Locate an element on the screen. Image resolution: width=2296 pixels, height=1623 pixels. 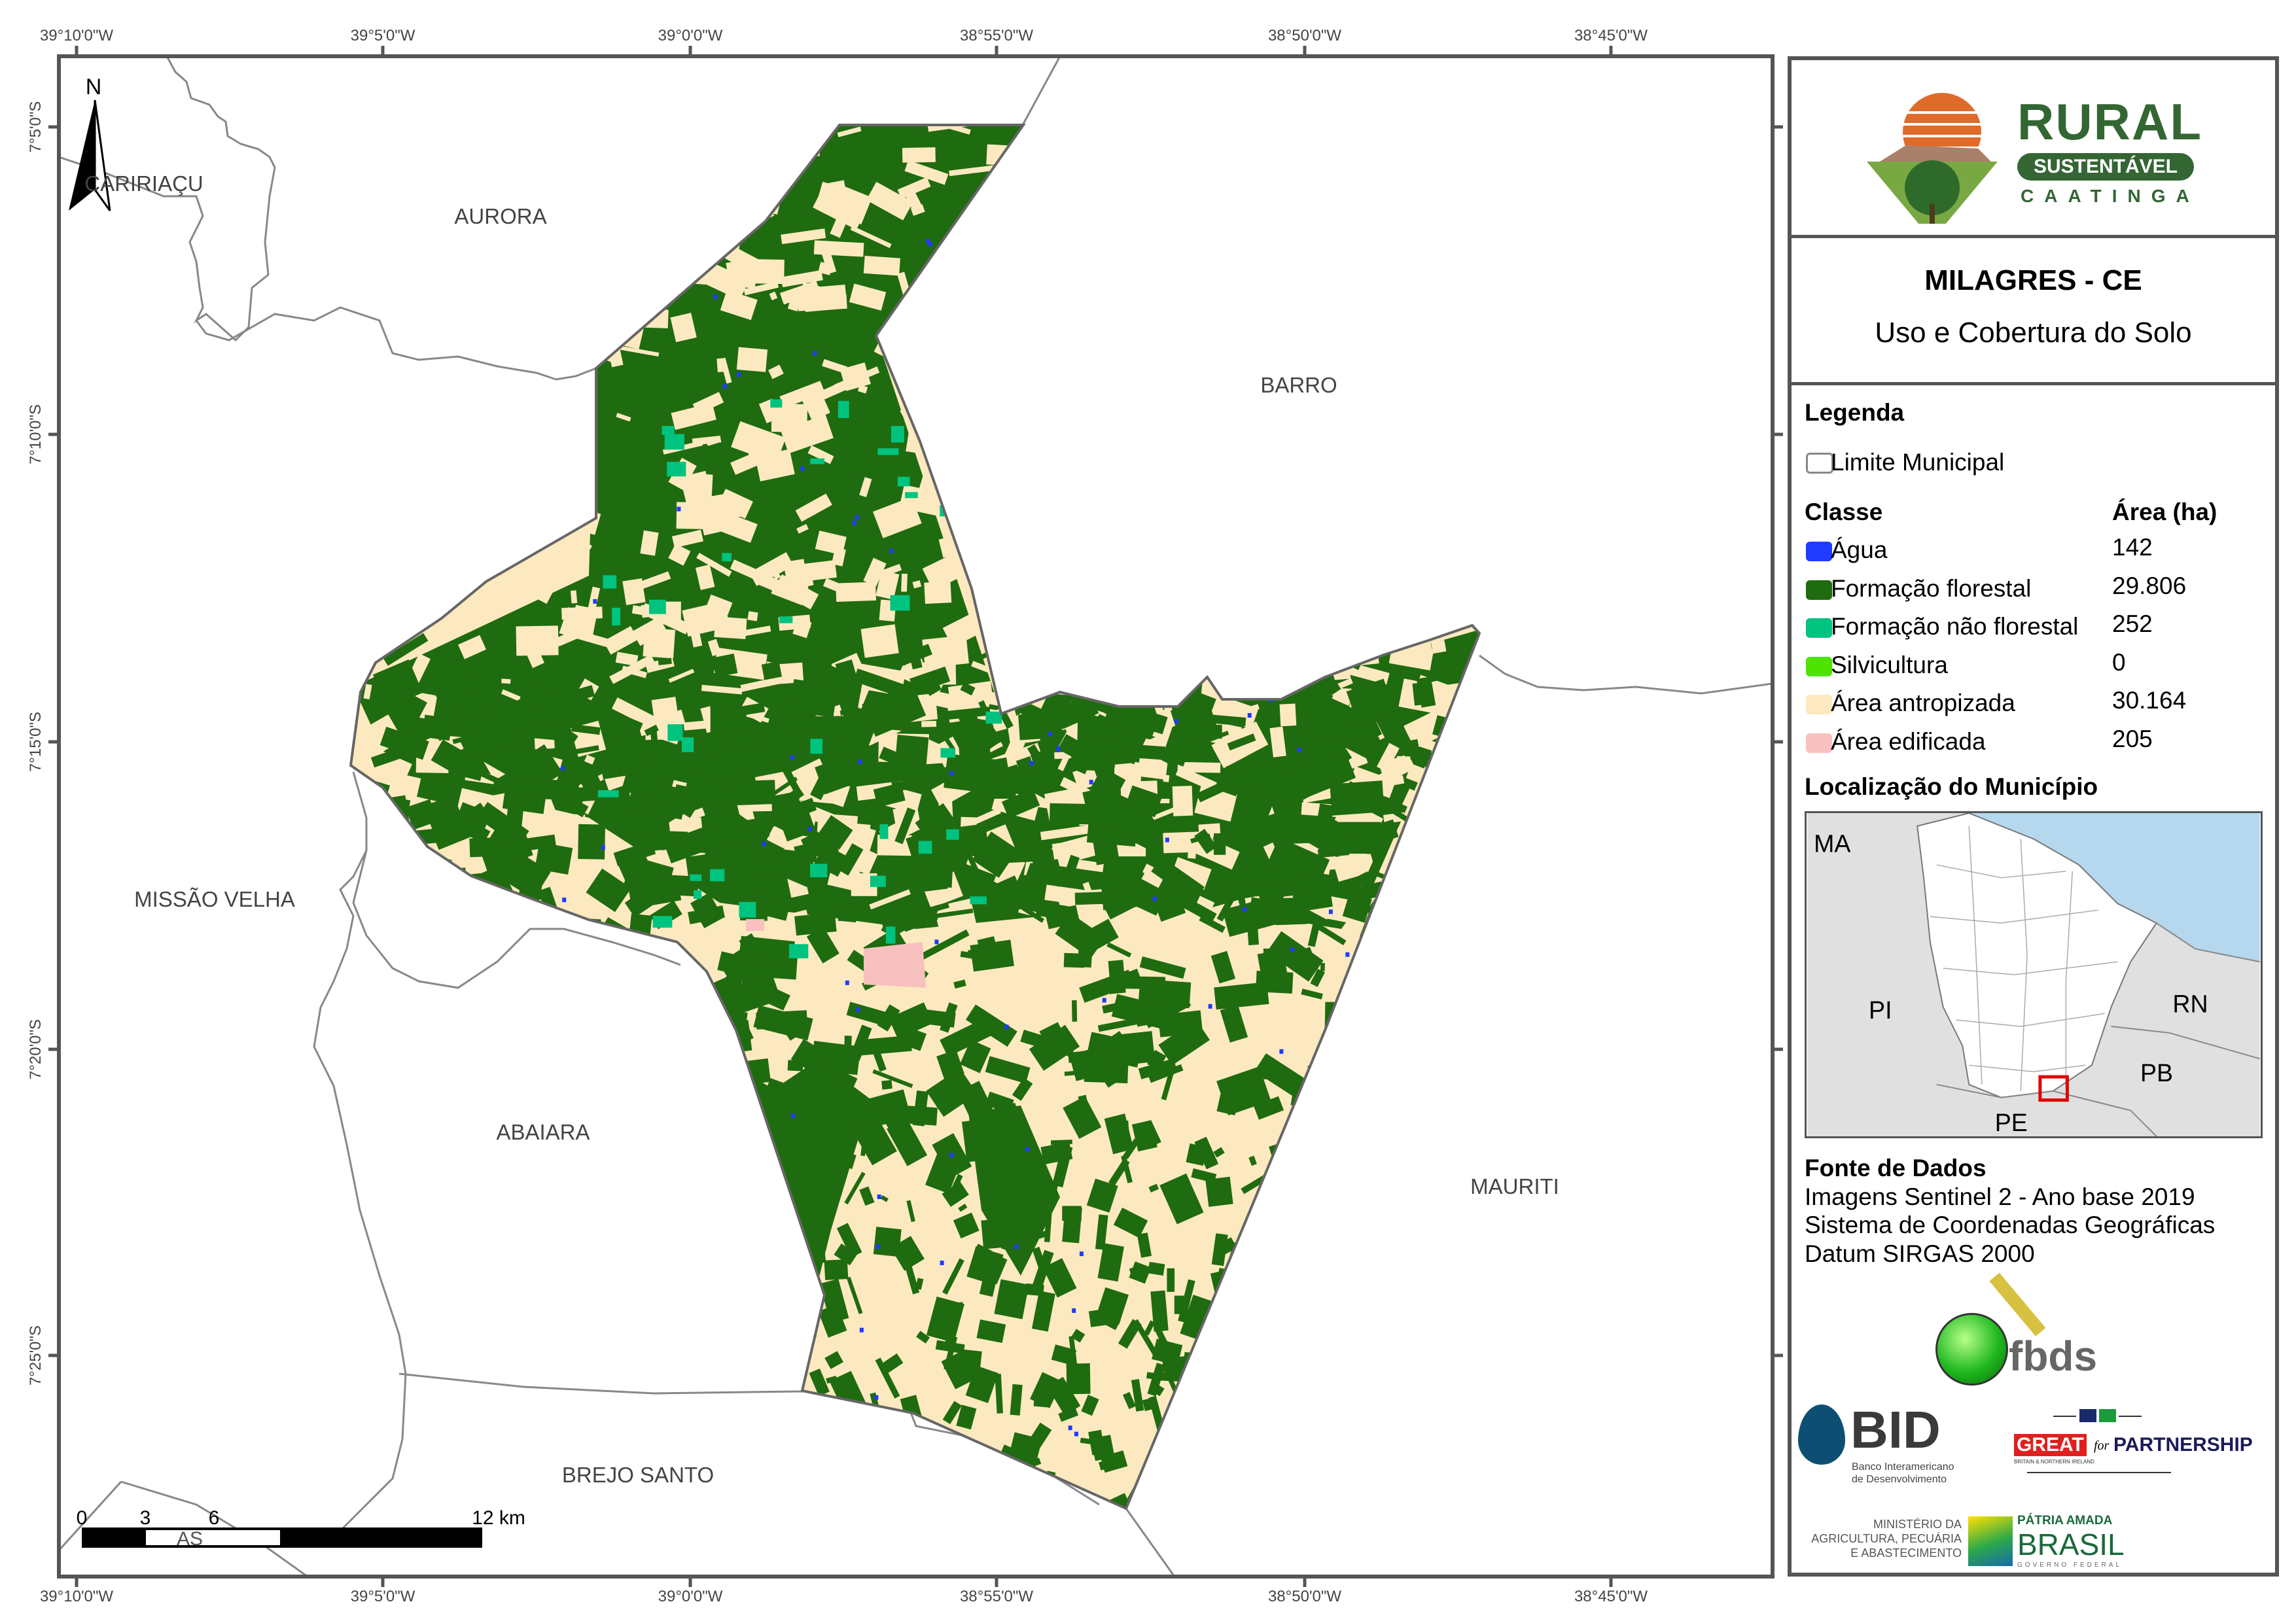
uk-flag-icon is located at coordinates (2088, 1415).